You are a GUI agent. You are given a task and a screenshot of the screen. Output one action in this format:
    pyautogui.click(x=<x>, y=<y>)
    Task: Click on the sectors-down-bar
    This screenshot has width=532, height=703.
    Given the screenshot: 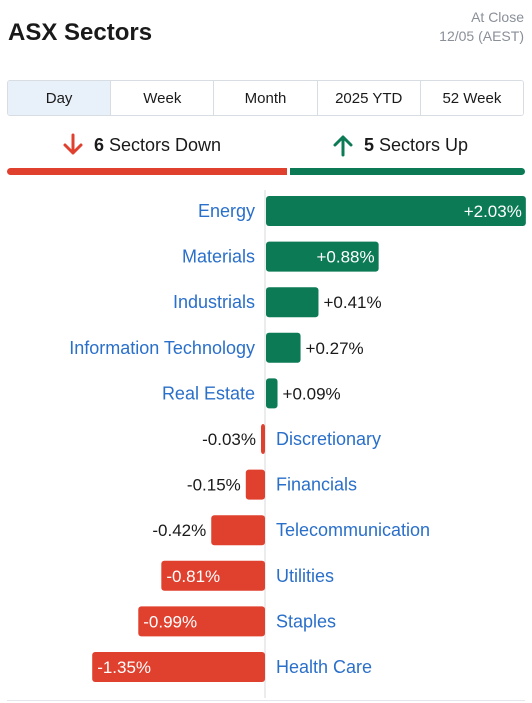 What is the action you would take?
    pyautogui.click(x=147, y=171)
    